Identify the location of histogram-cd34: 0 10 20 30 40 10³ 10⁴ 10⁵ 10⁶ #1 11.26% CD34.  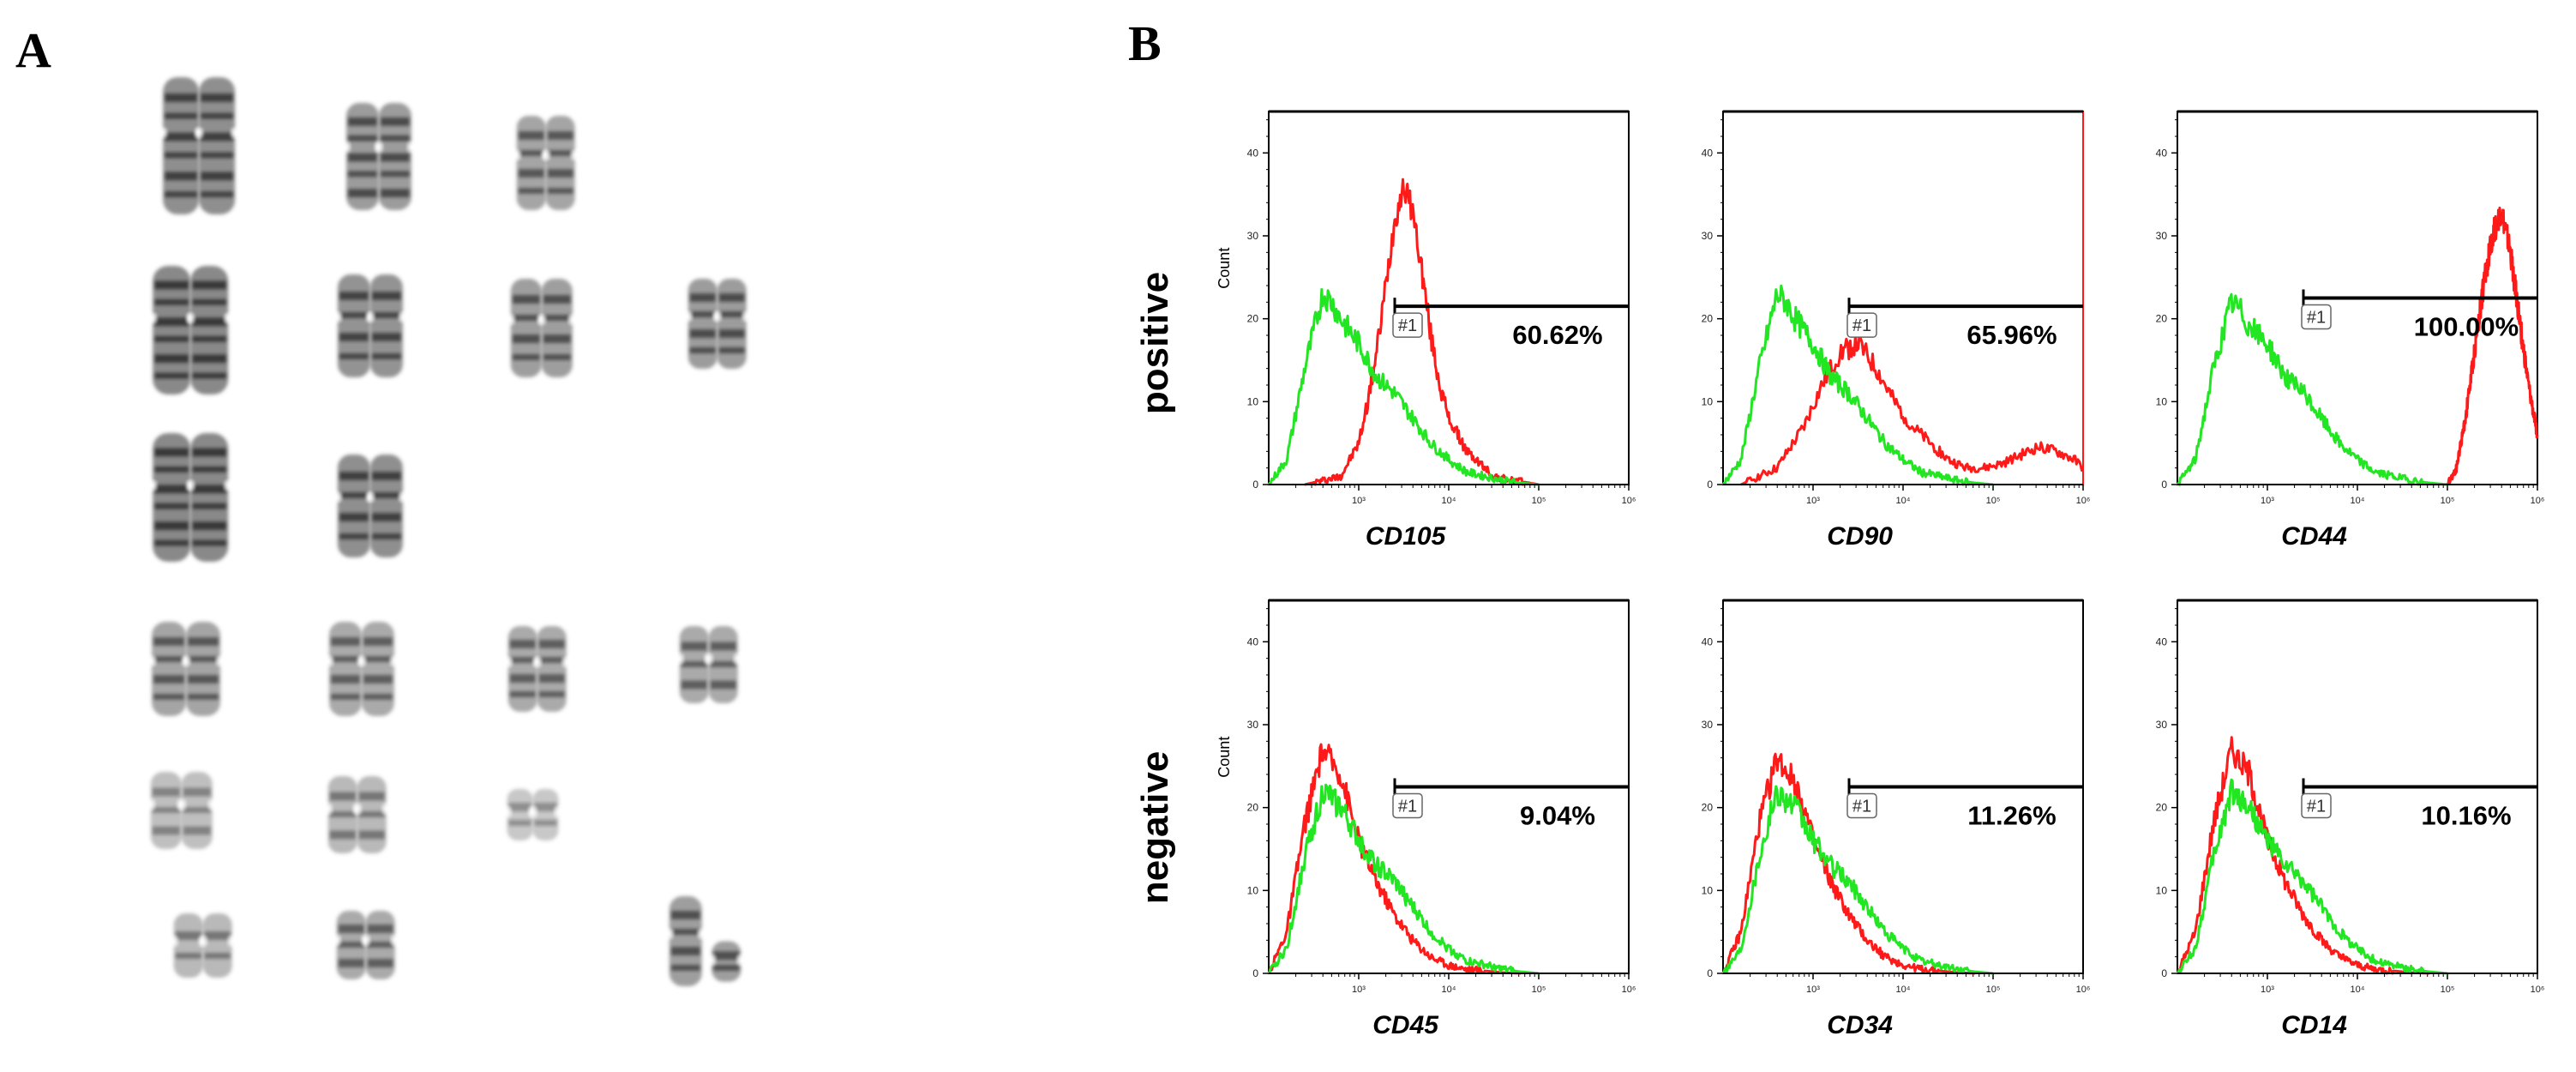
(1896, 819).